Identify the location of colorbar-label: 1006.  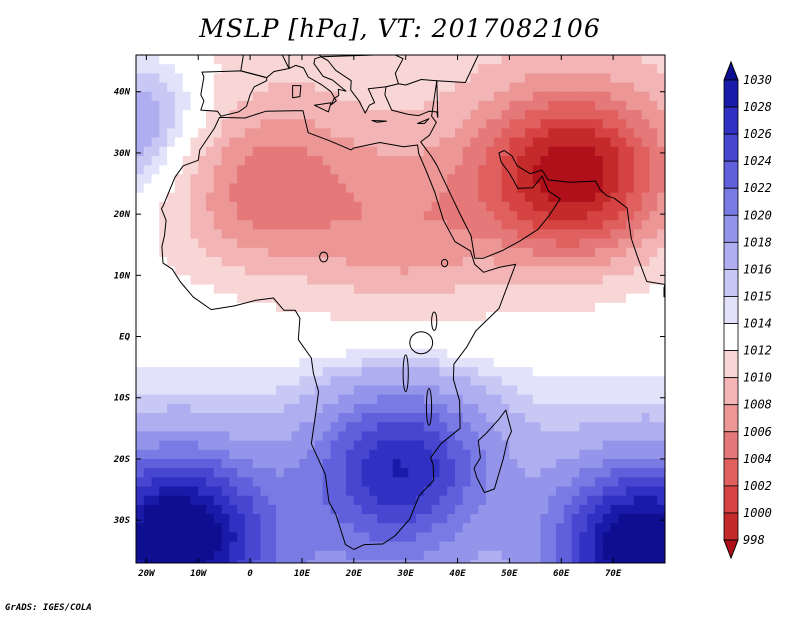
(757, 432).